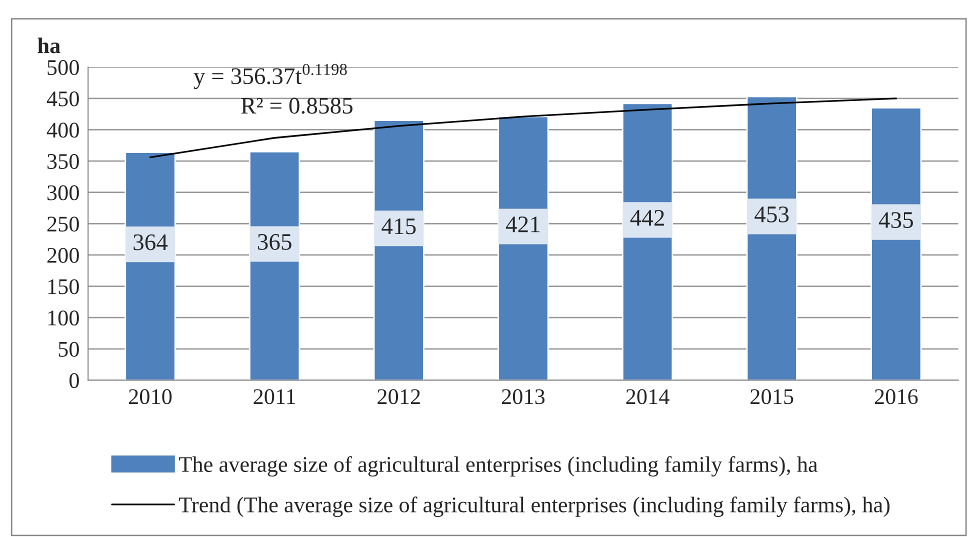  What do you see at coordinates (275, 242) in the screenshot?
I see `data-label: 365` at bounding box center [275, 242].